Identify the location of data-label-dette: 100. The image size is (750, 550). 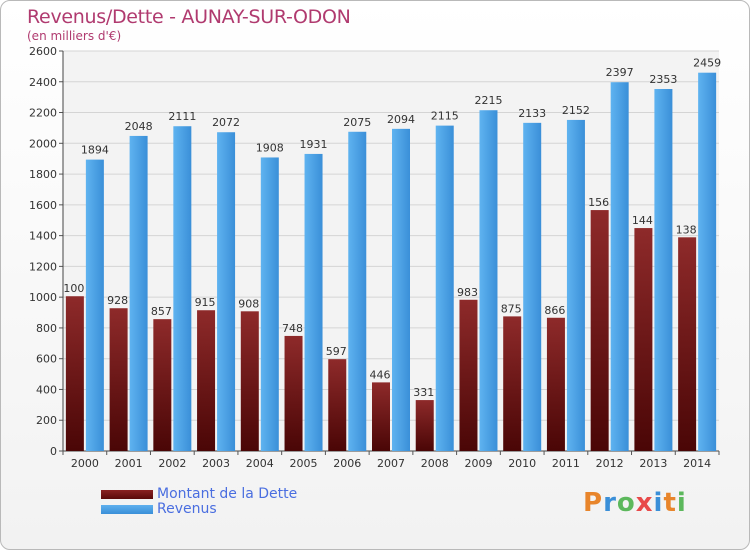
(73, 288).